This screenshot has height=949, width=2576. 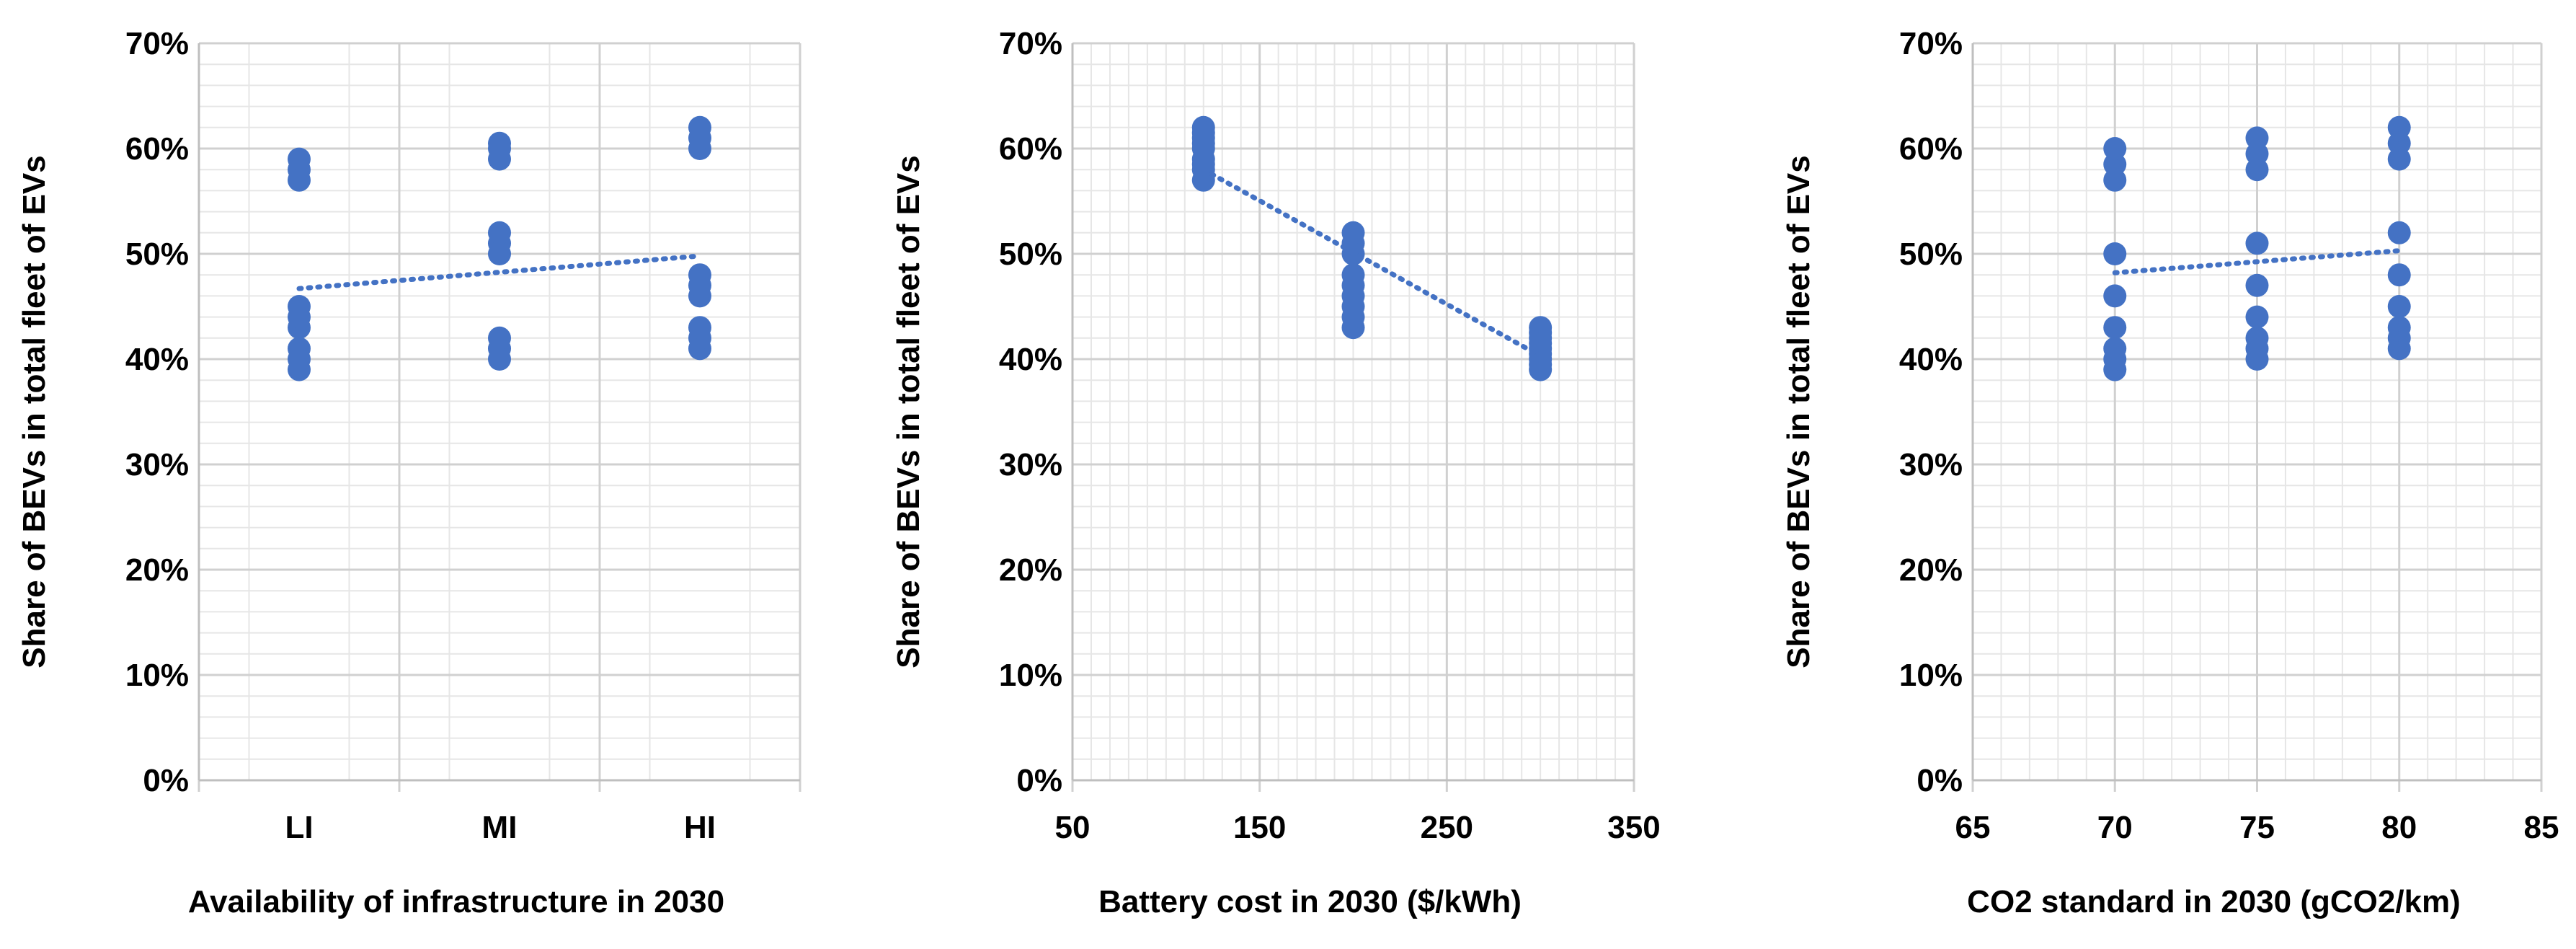 What do you see at coordinates (1259, 827) in the screenshot?
I see `x-tick-label: 150` at bounding box center [1259, 827].